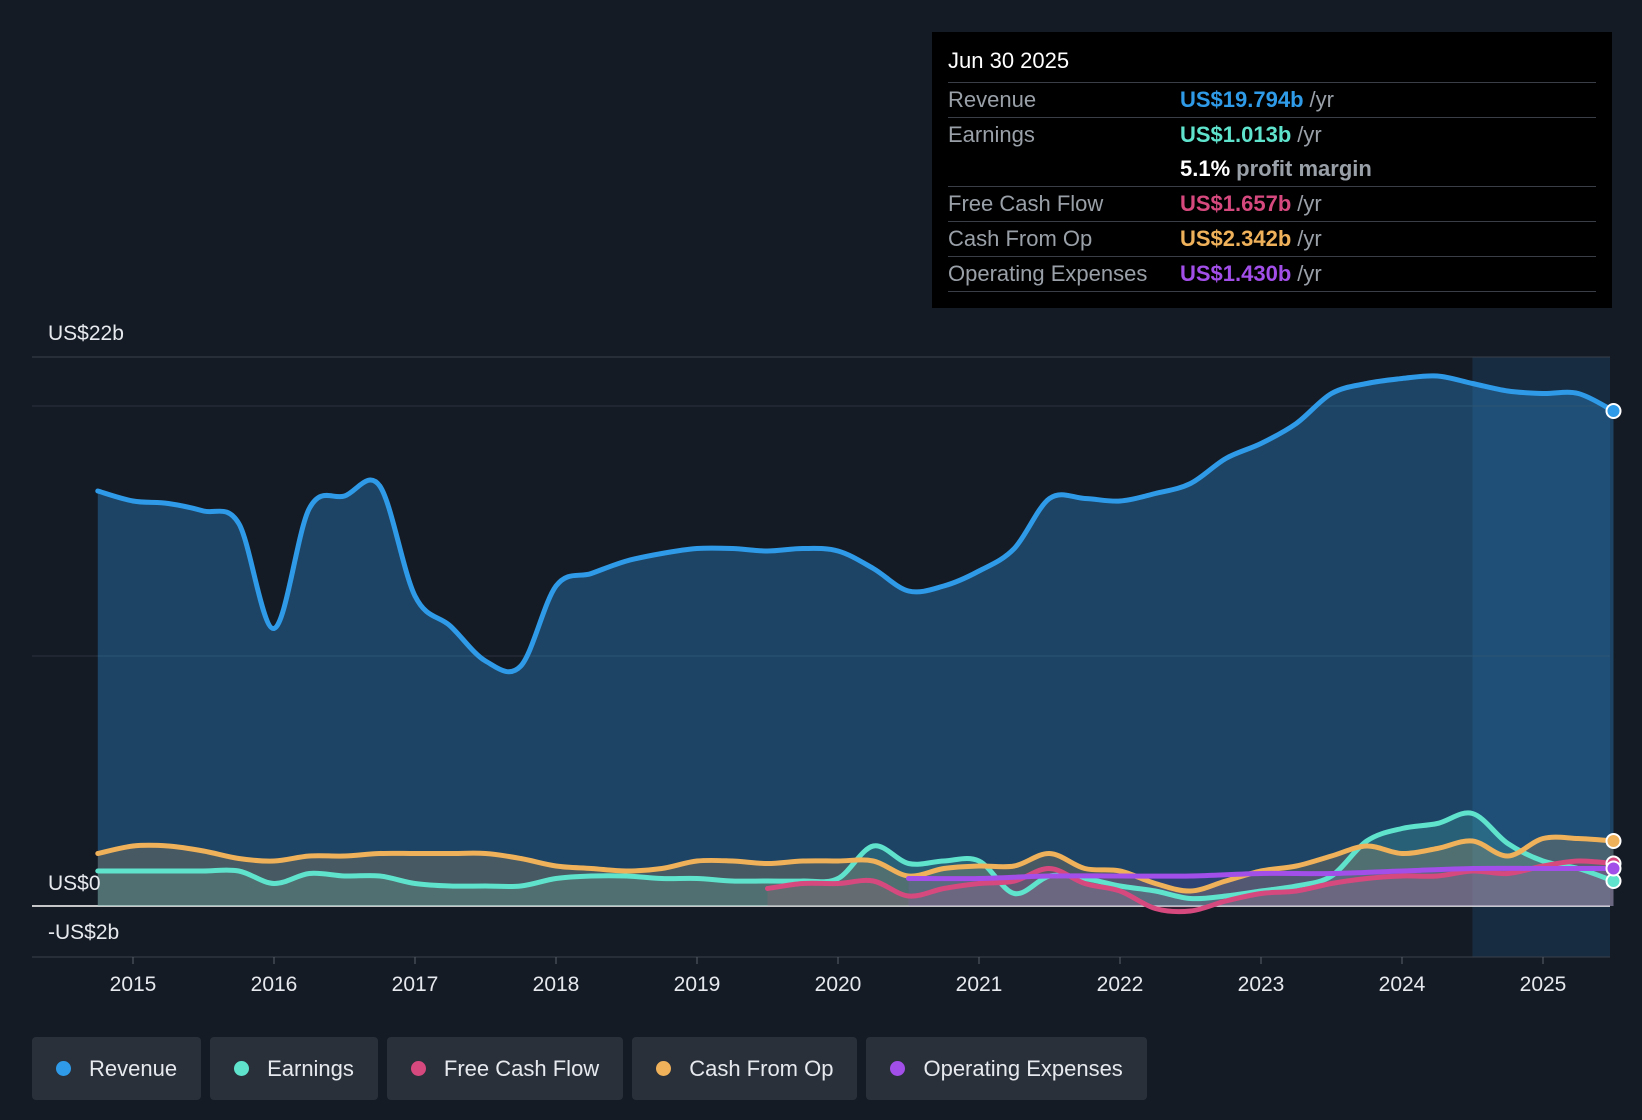 The width and height of the screenshot is (1642, 1120). I want to click on tooltip-row-operating-expenses: Operating Expenses US$1.430b /yr, so click(1272, 274).